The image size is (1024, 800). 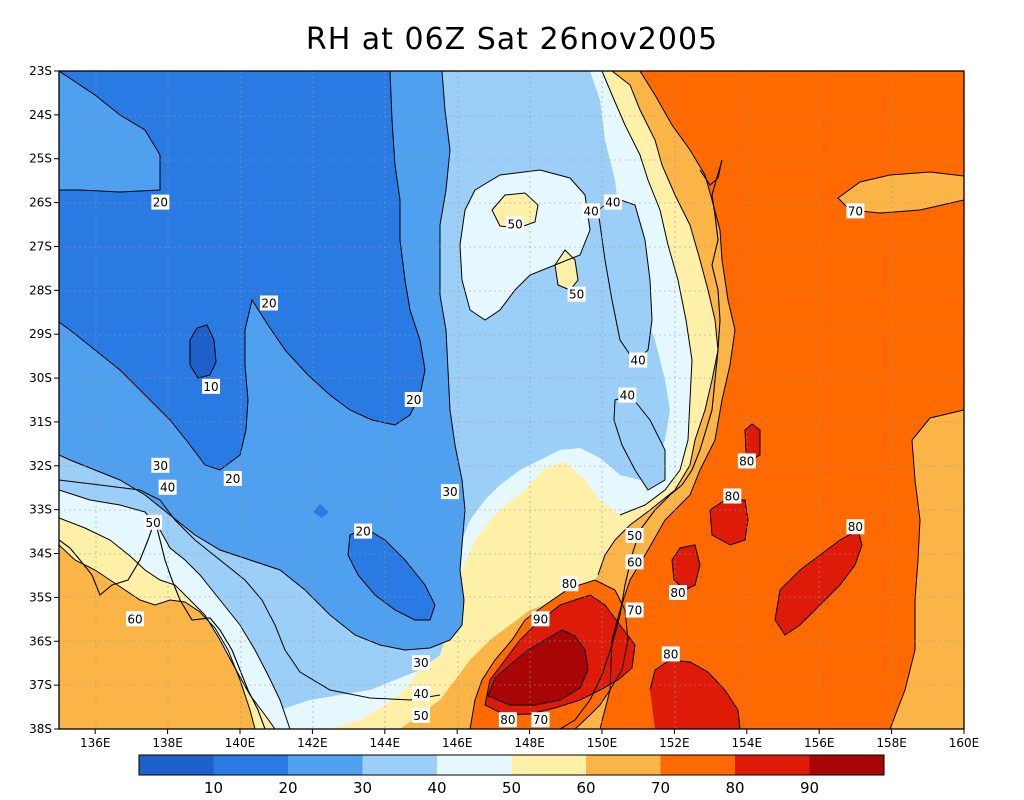 I want to click on contour-label-text: 10, so click(x=210, y=387).